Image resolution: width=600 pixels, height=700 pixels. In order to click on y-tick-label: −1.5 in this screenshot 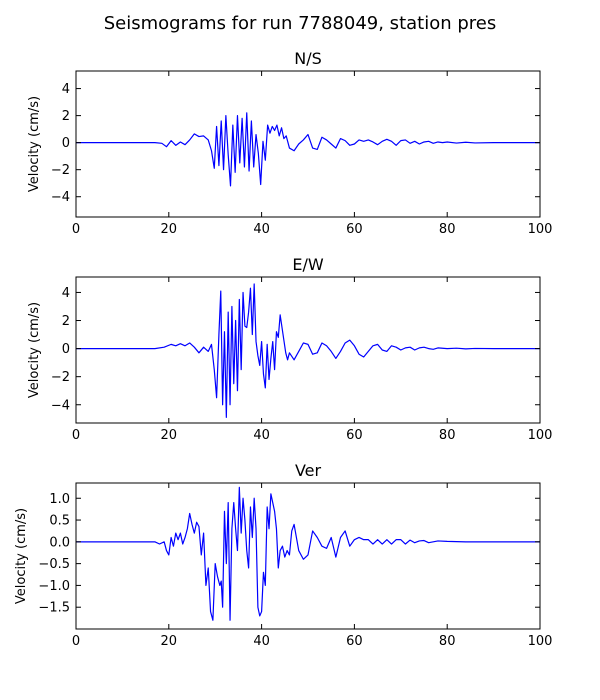, I will do `click(54, 608)`.